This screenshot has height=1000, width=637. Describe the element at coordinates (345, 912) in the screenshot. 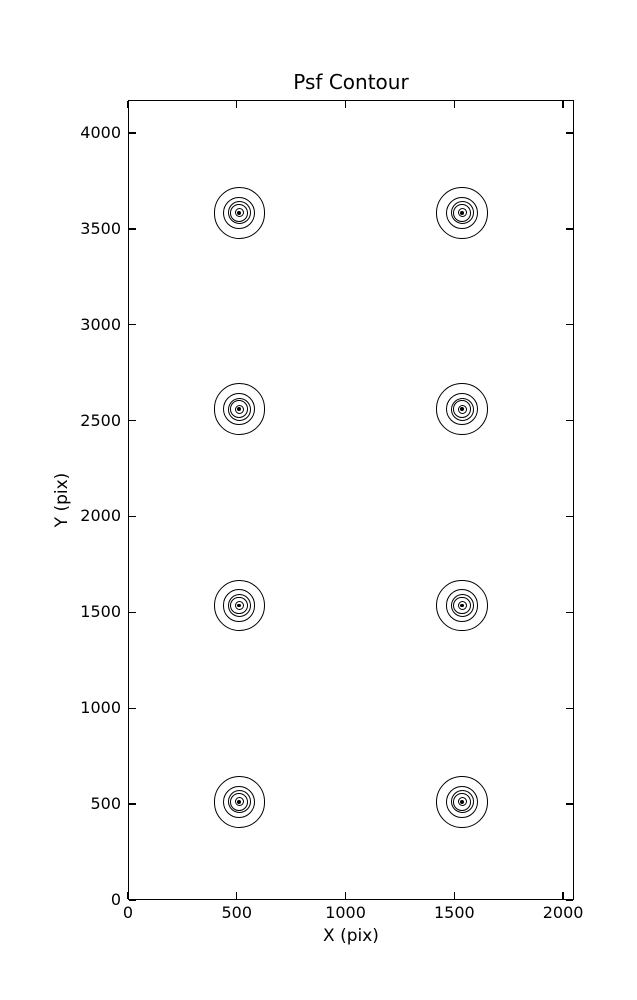

I see `x-tick-label: 1000` at that location.